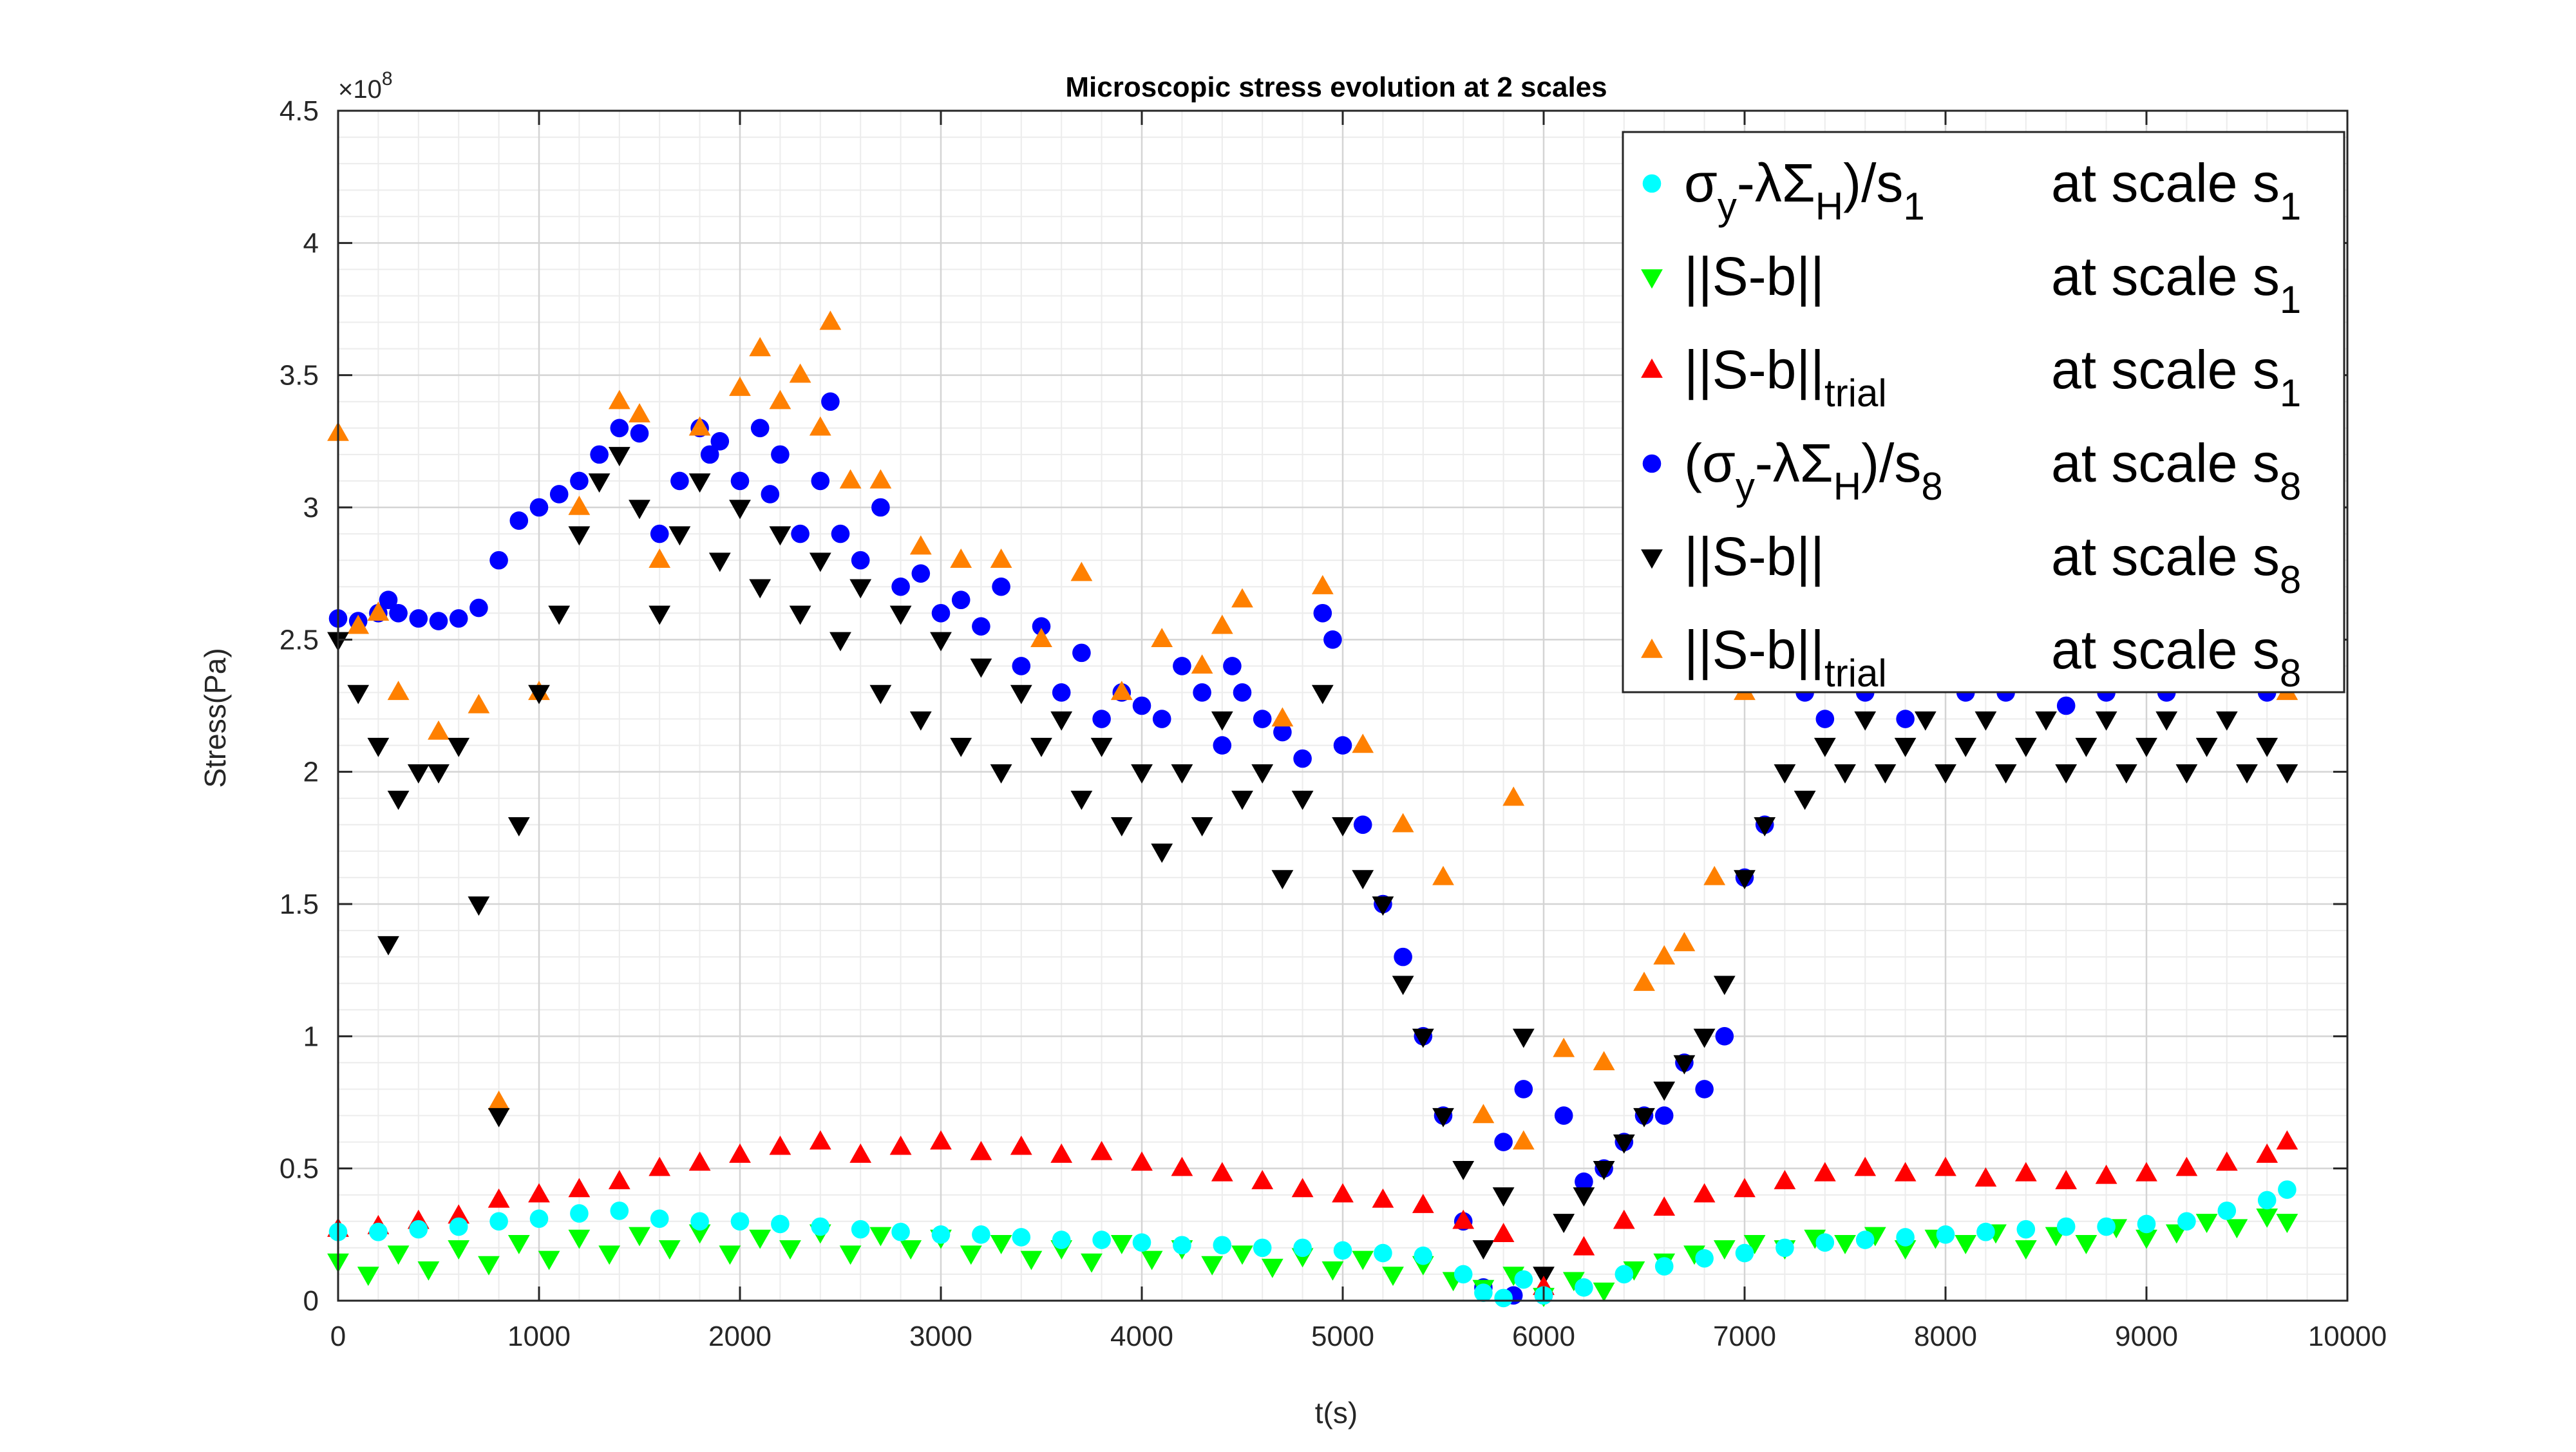  I want to click on x-tick-label: 3000, so click(941, 1336).